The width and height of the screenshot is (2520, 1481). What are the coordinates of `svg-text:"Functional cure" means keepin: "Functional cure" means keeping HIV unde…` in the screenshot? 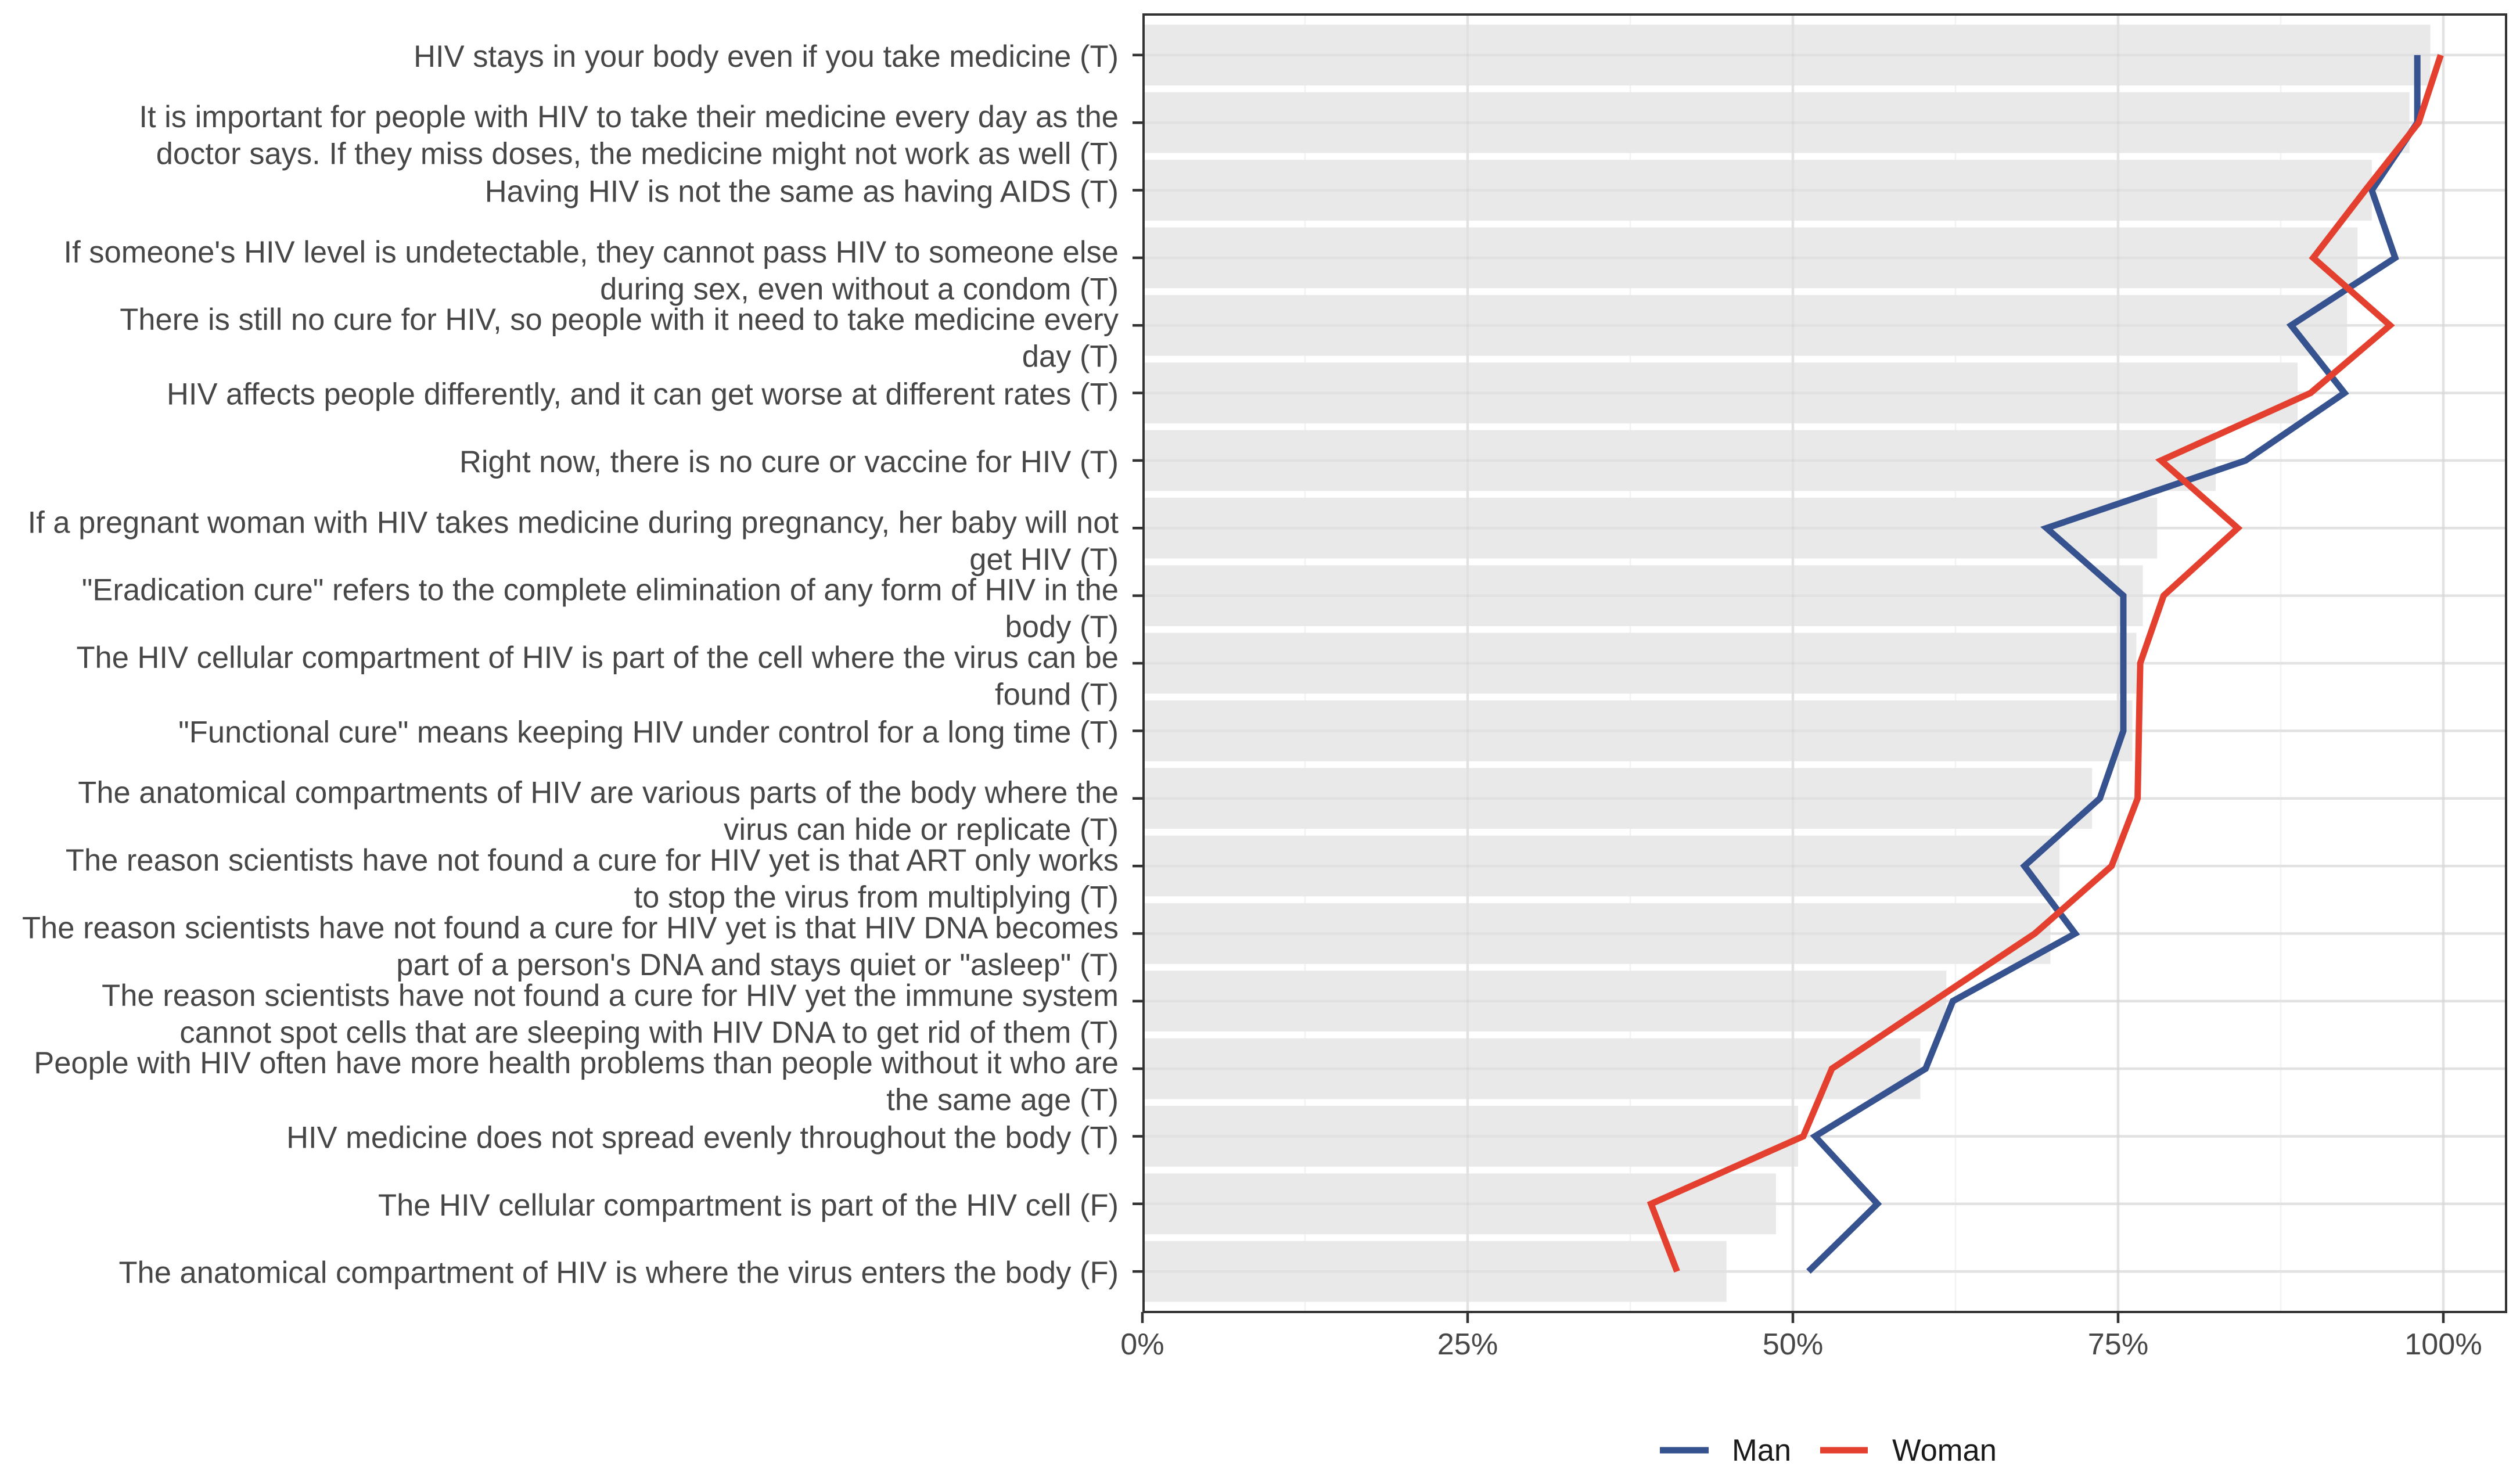 It's located at (648, 732).